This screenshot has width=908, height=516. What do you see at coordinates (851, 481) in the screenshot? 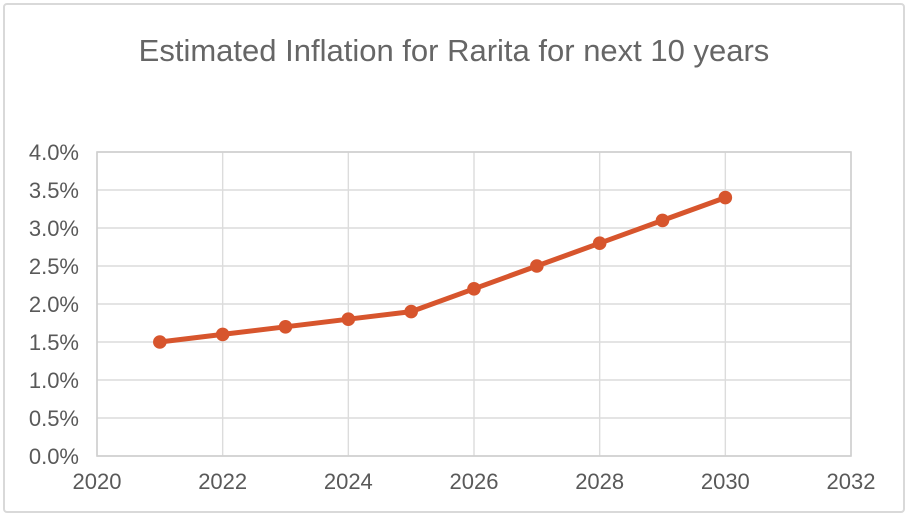
I see `x-axis-tick-label: 2032` at bounding box center [851, 481].